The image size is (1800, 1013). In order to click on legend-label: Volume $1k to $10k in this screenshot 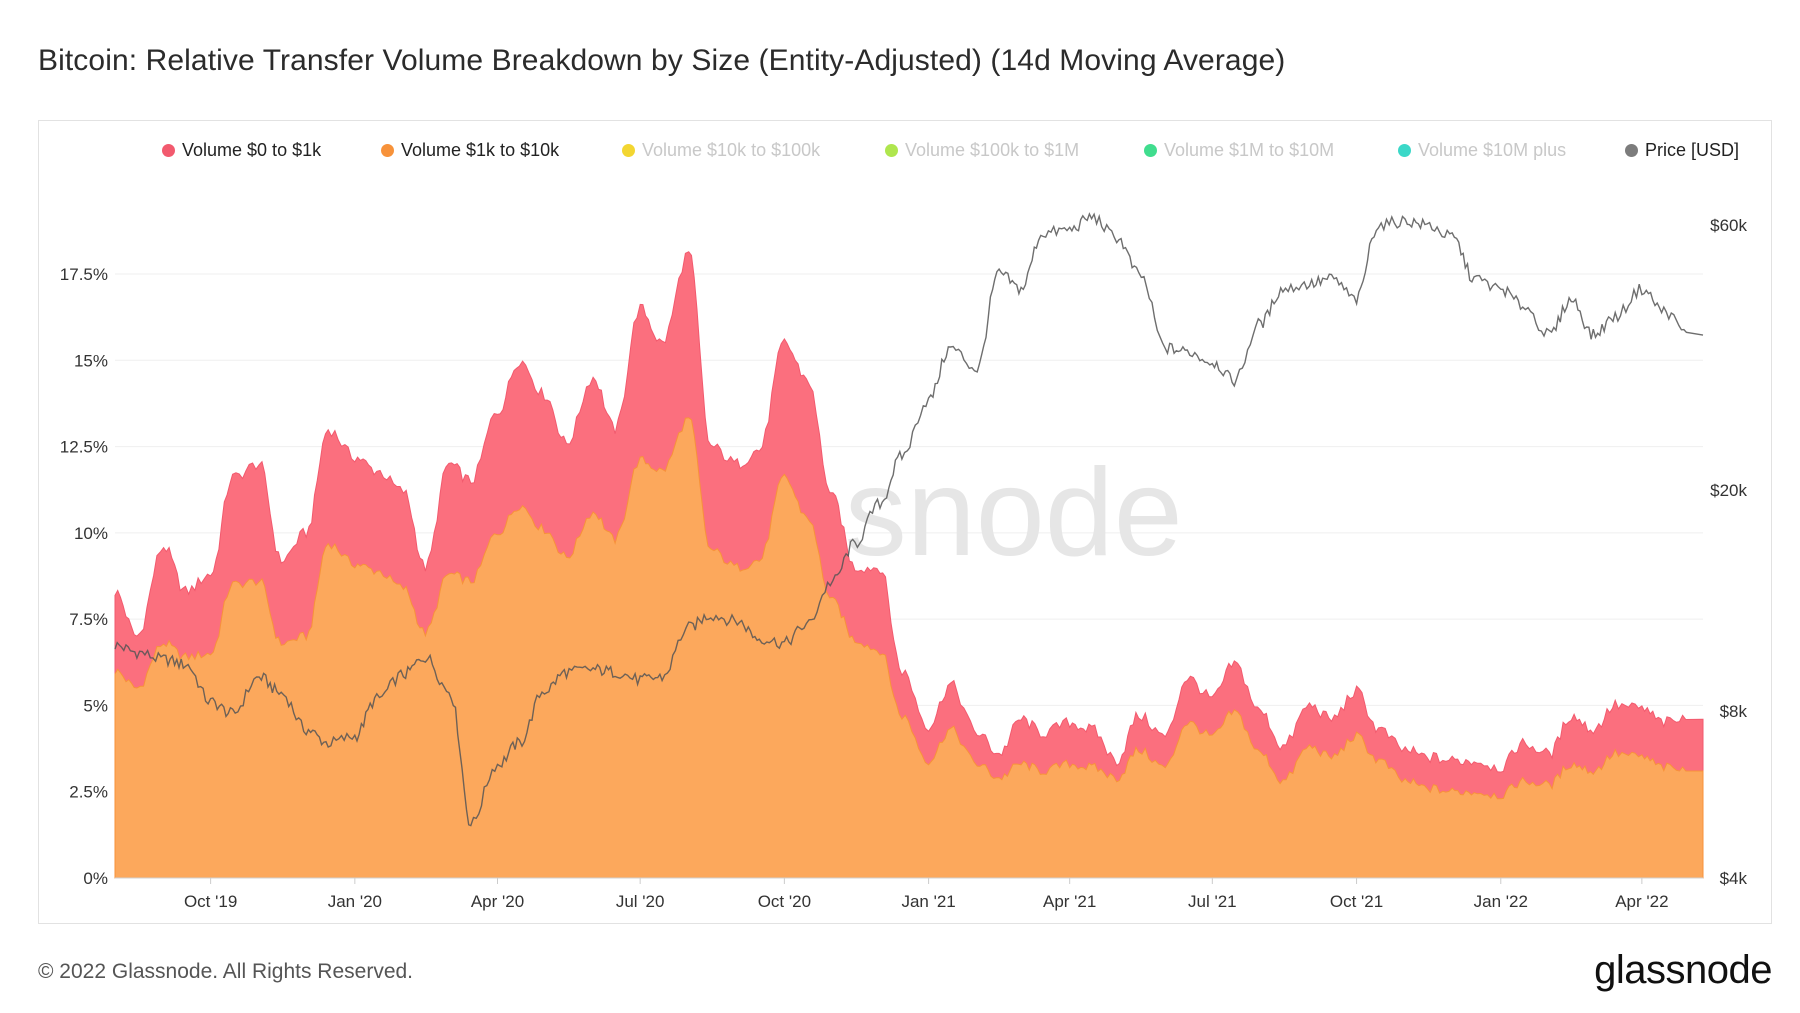, I will do `click(480, 149)`.